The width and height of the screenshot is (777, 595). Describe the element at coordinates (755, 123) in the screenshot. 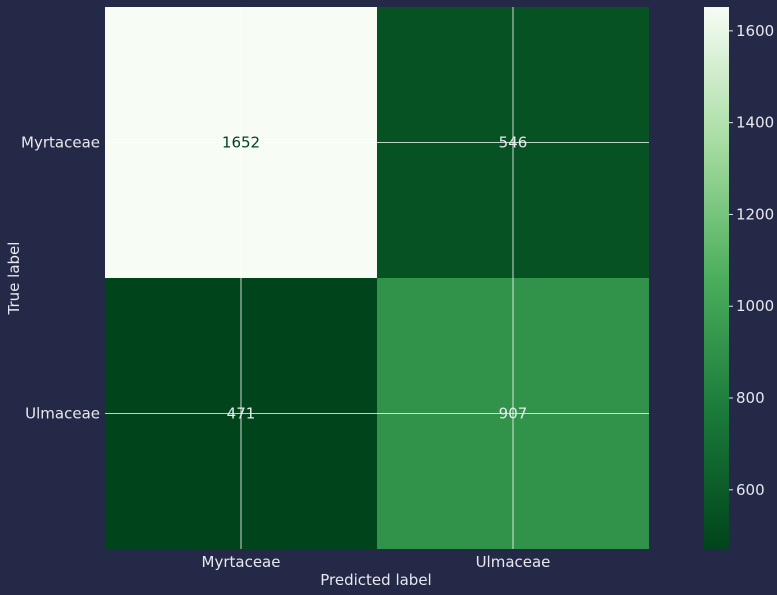

I see `colorbar-tick-label: 1400` at that location.